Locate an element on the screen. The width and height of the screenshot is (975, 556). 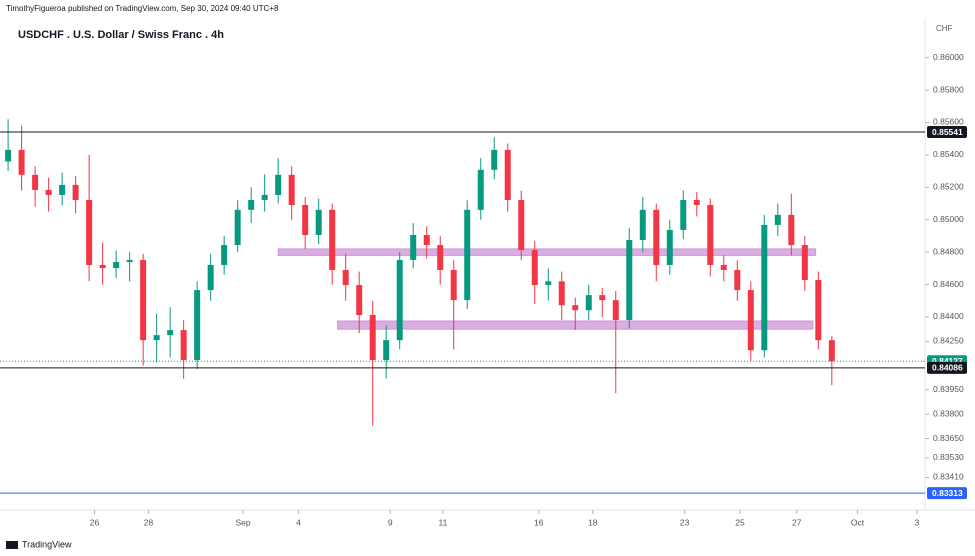
price-label: 0.83313 is located at coordinates (947, 493).